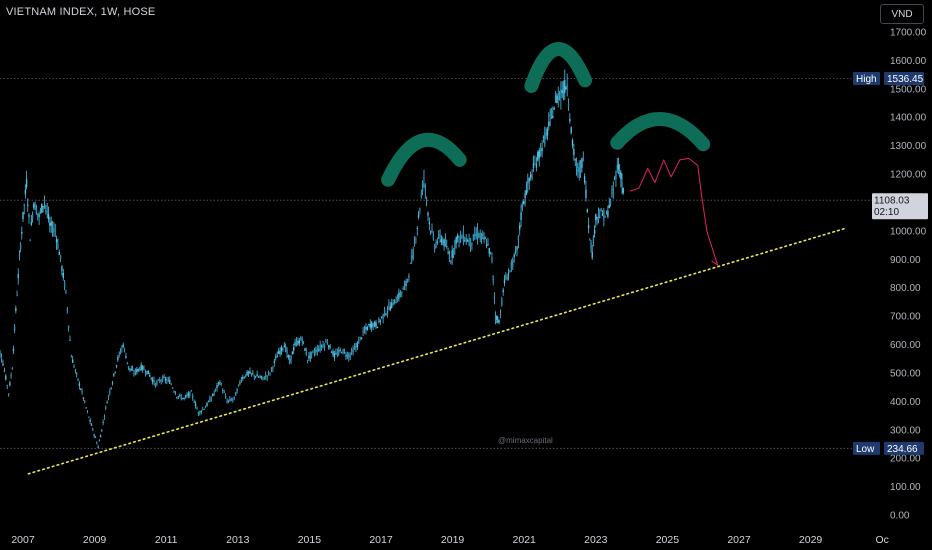  What do you see at coordinates (881, 540) in the screenshot?
I see `x-tick-label: Oc` at bounding box center [881, 540].